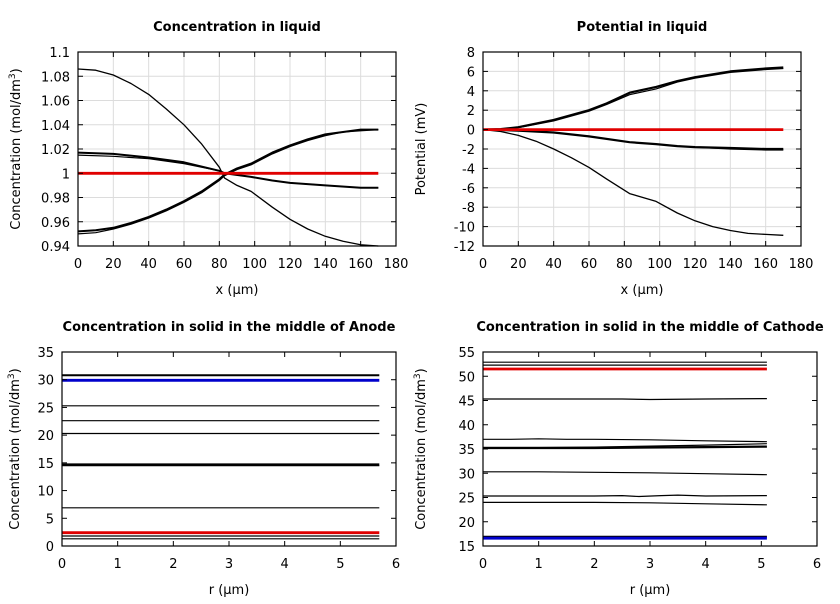 Image resolution: width=840 pixels, height=604 pixels. What do you see at coordinates (45, 464) in the screenshot?
I see `chart3-ytick-label: 15` at bounding box center [45, 464].